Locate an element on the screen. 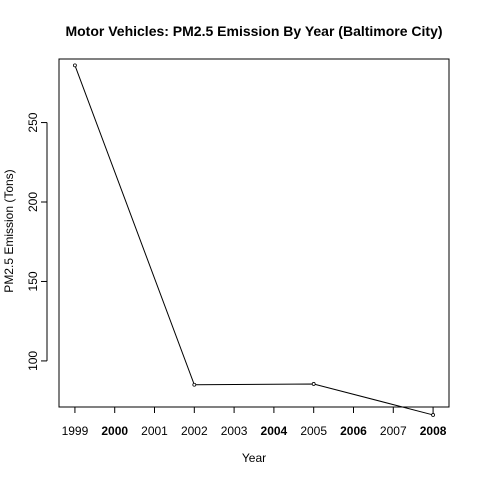 Image resolution: width=480 pixels, height=480 pixels. y-tick-label: 100 is located at coordinates (33, 361).